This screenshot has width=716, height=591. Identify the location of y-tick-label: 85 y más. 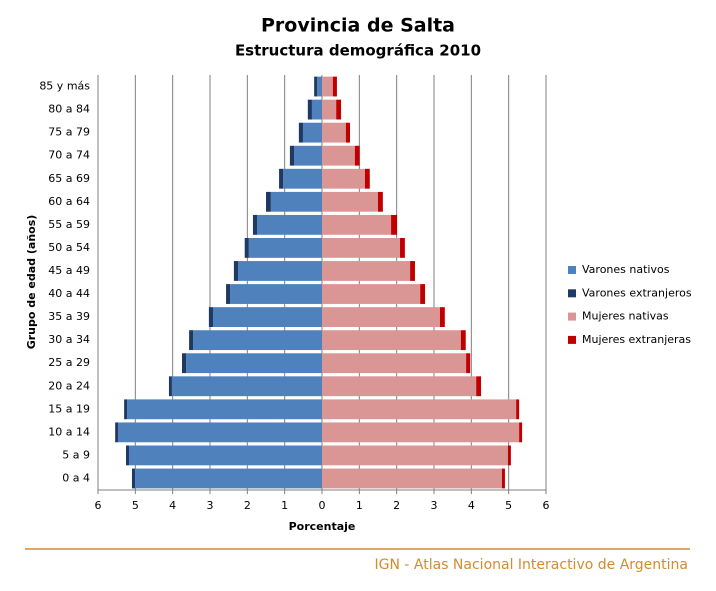
(64, 86).